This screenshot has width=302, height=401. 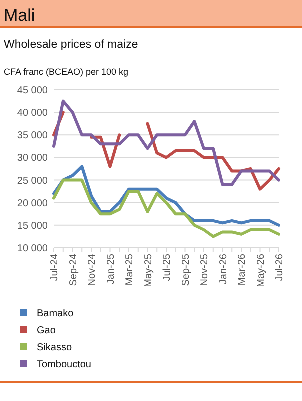 What do you see at coordinates (92, 270) in the screenshot?
I see `x-tick-label: Nov-24` at bounding box center [92, 270].